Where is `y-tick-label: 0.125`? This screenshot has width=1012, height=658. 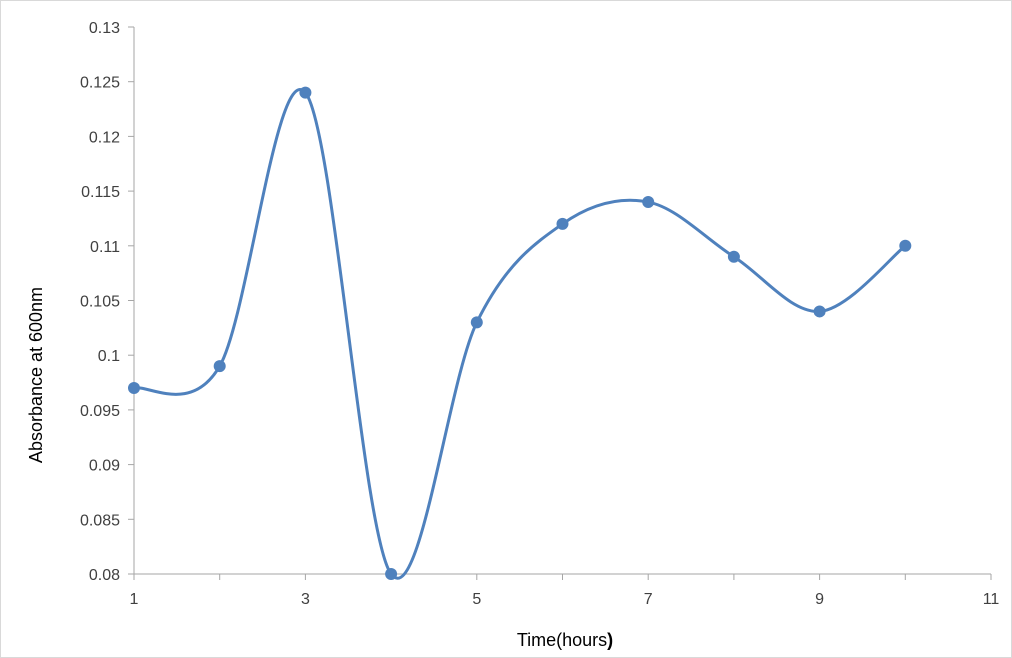 y-tick-label: 0.125 is located at coordinates (100, 83).